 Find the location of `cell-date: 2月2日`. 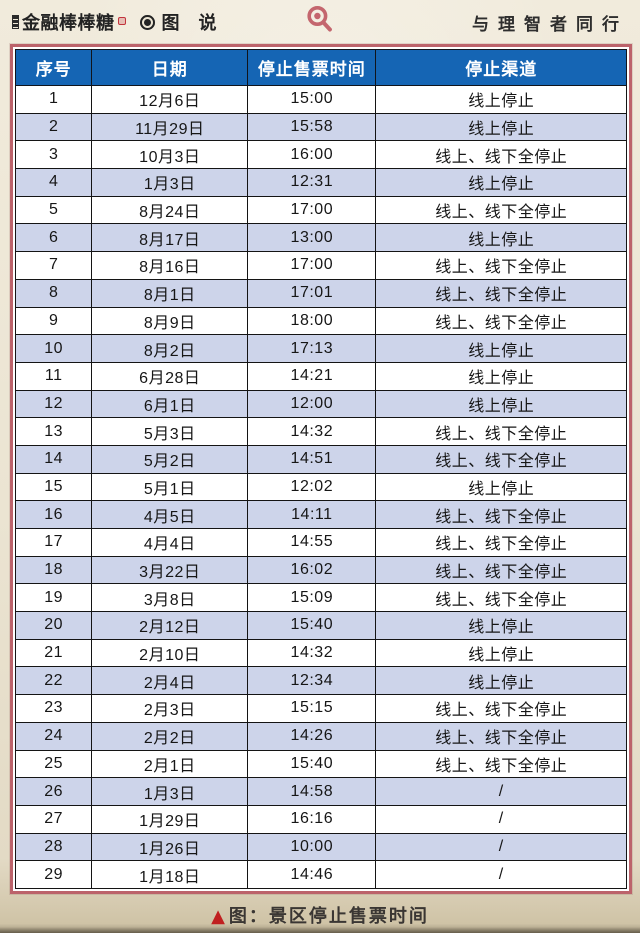

cell-date: 2月2日 is located at coordinates (170, 736).